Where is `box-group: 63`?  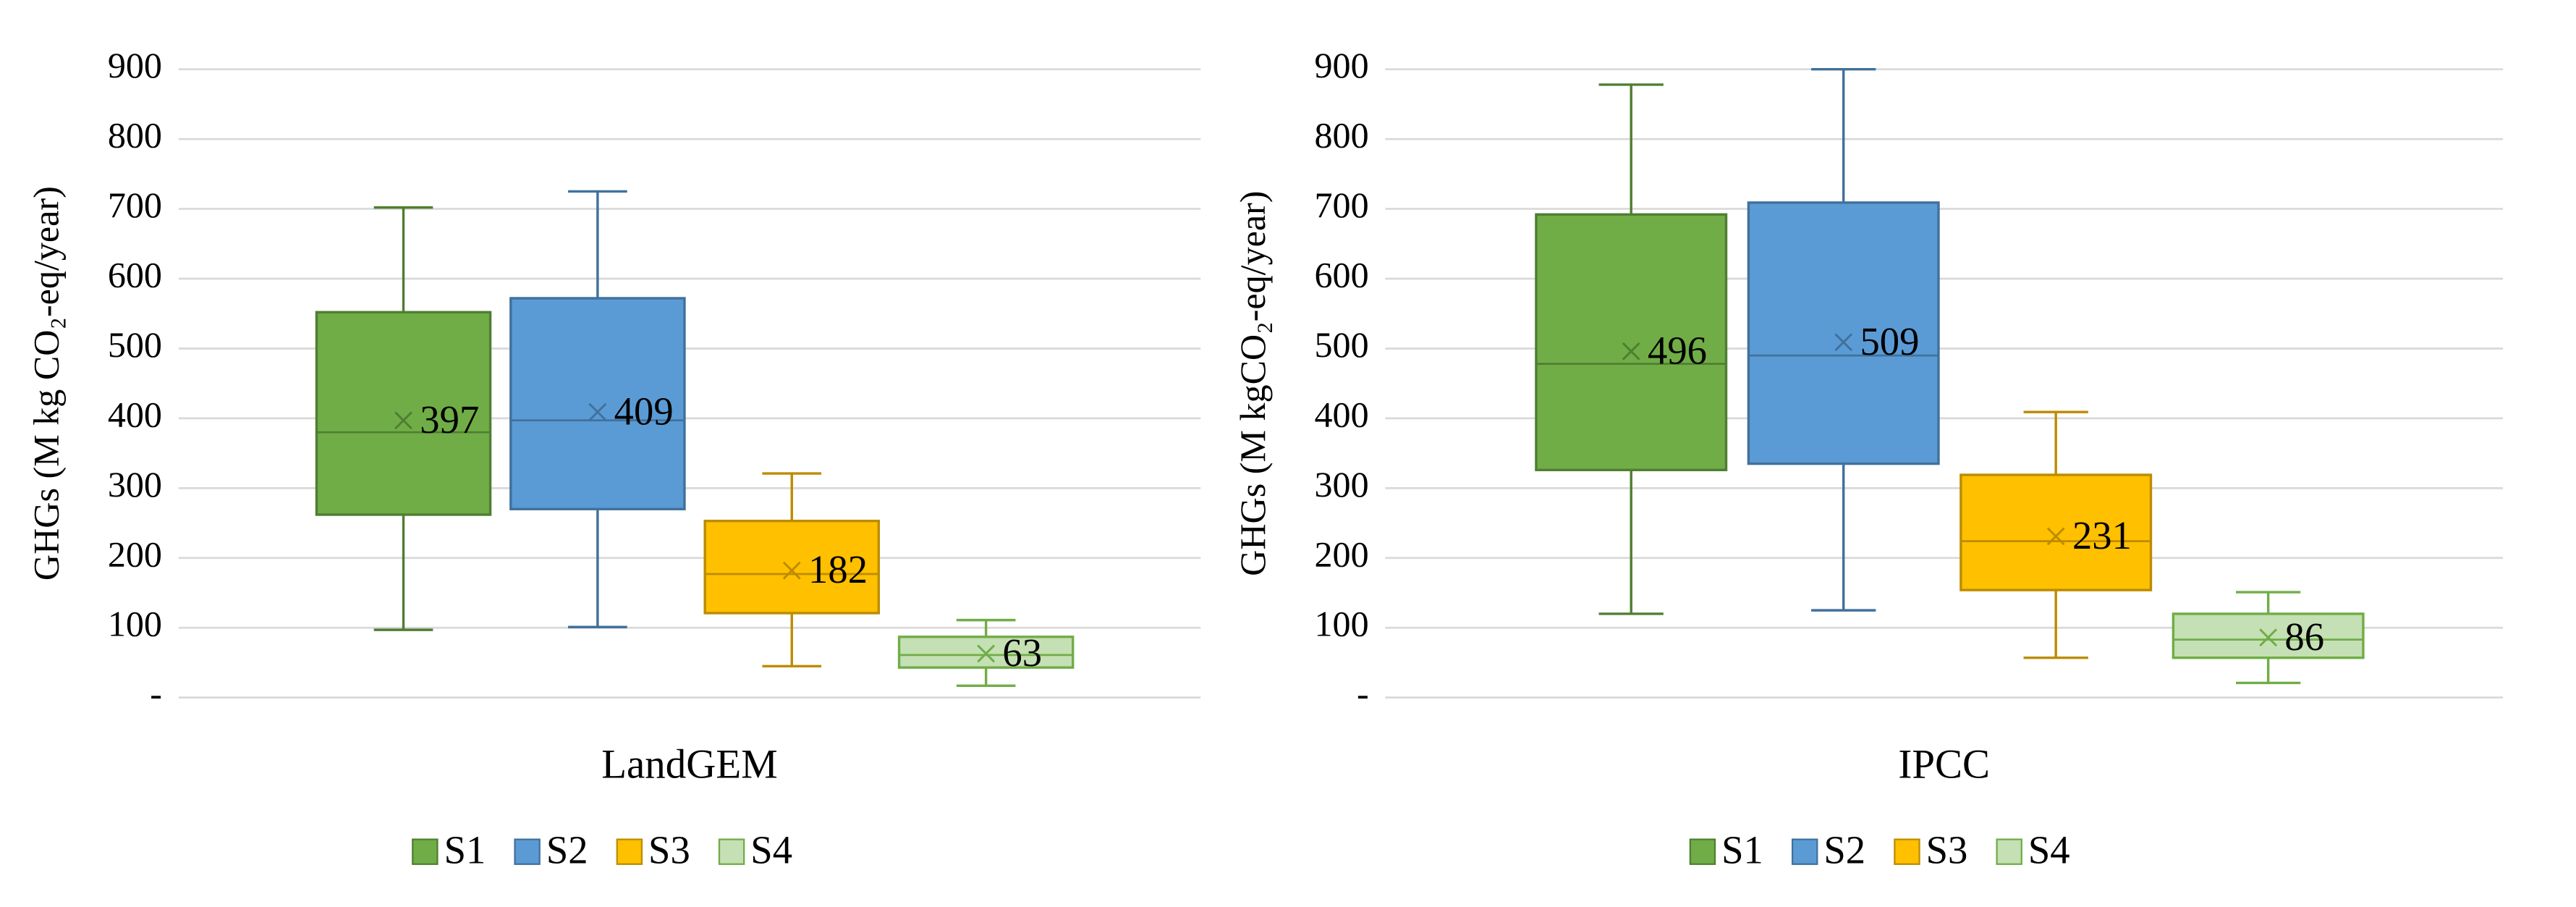
box-group: 63 is located at coordinates (986, 652).